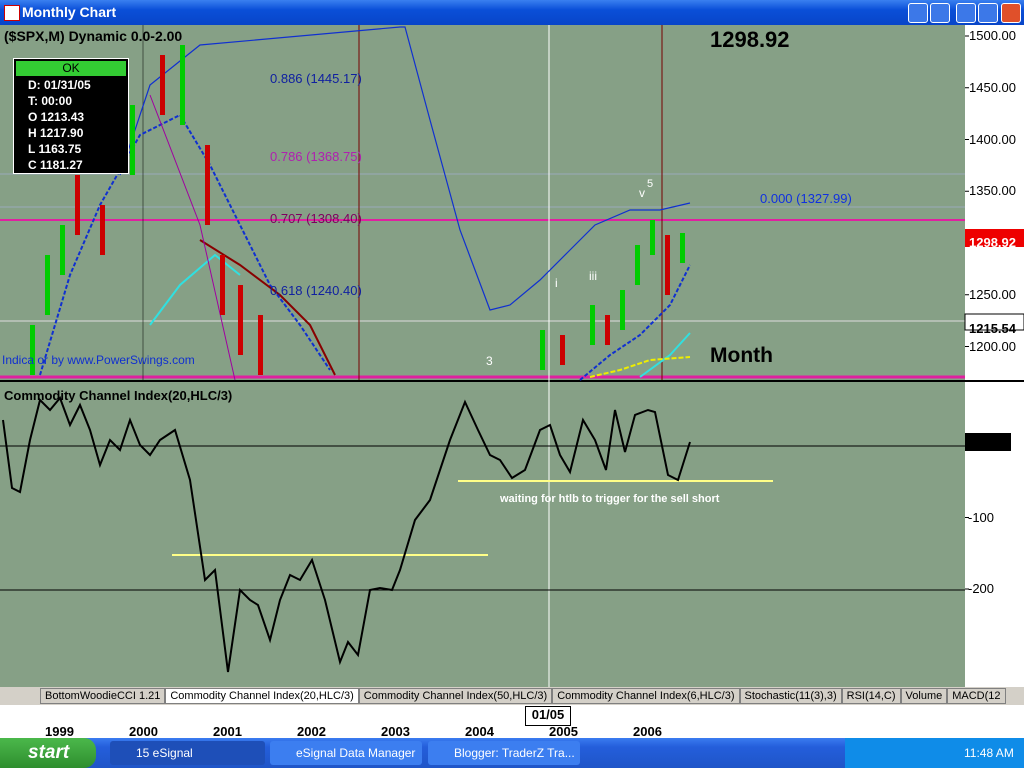 This screenshot has width=1024, height=768. I want to click on cursor-date: 01/05, so click(548, 716).